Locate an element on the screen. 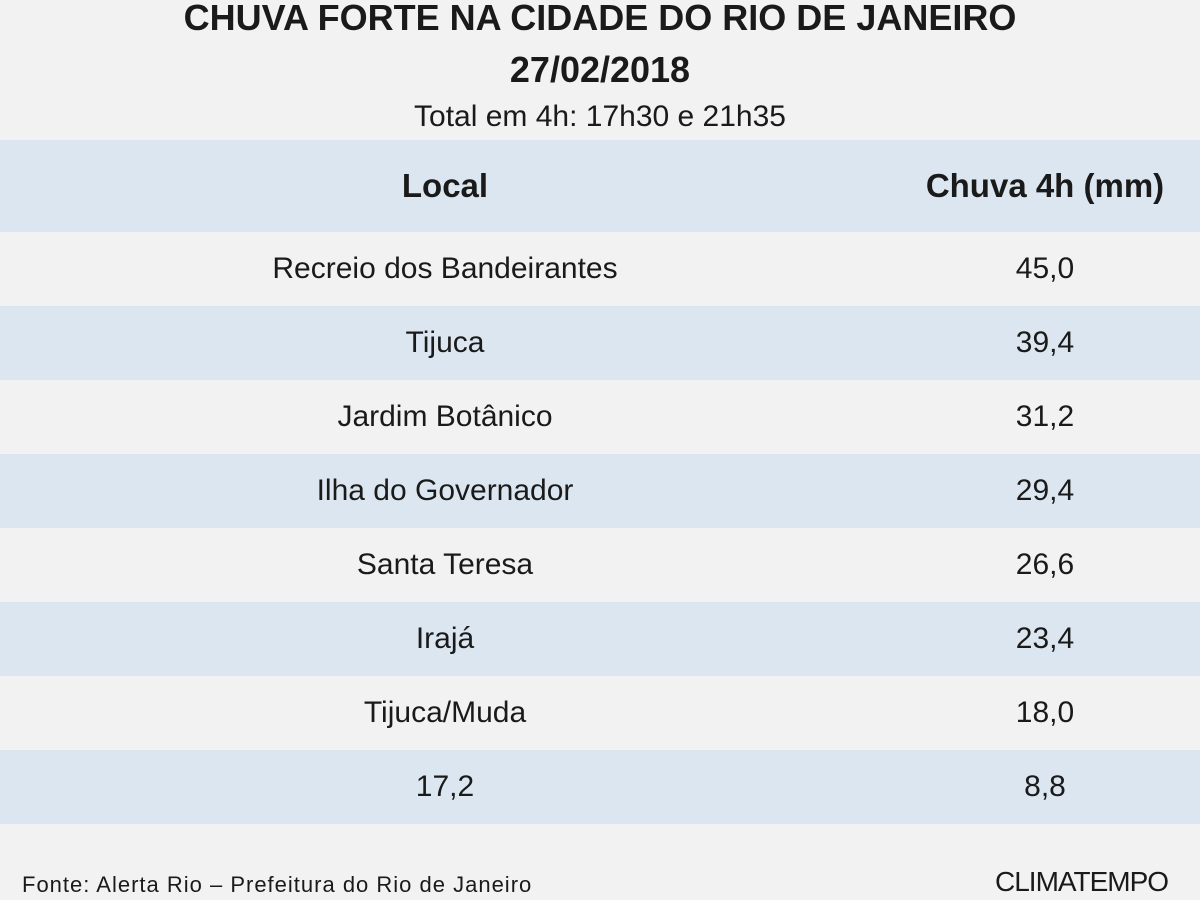 This screenshot has width=1200, height=900. column-header: Local is located at coordinates (445, 185).